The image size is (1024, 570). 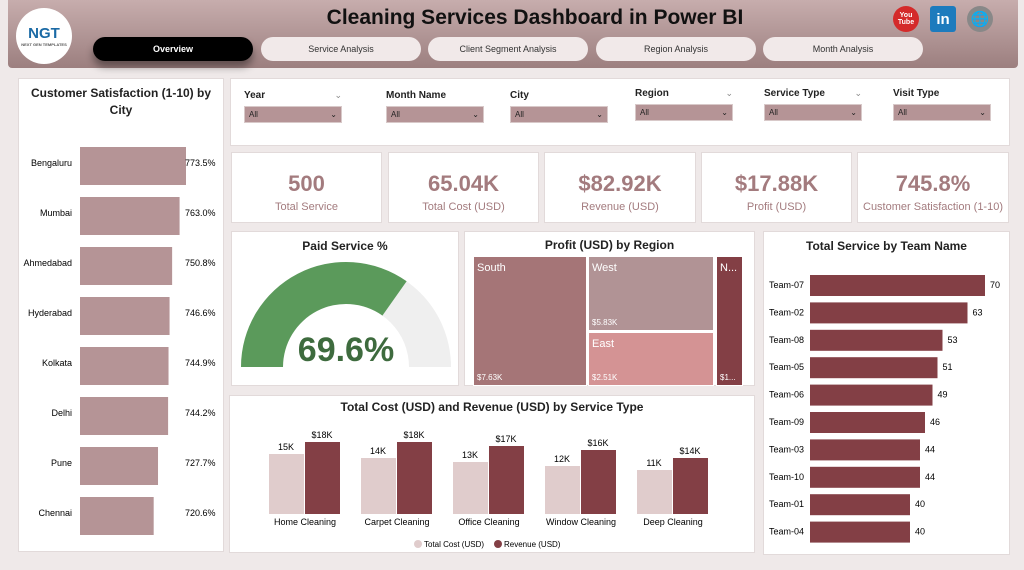 What do you see at coordinates (61, 413) in the screenshot?
I see `city-label: Delhi` at bounding box center [61, 413].